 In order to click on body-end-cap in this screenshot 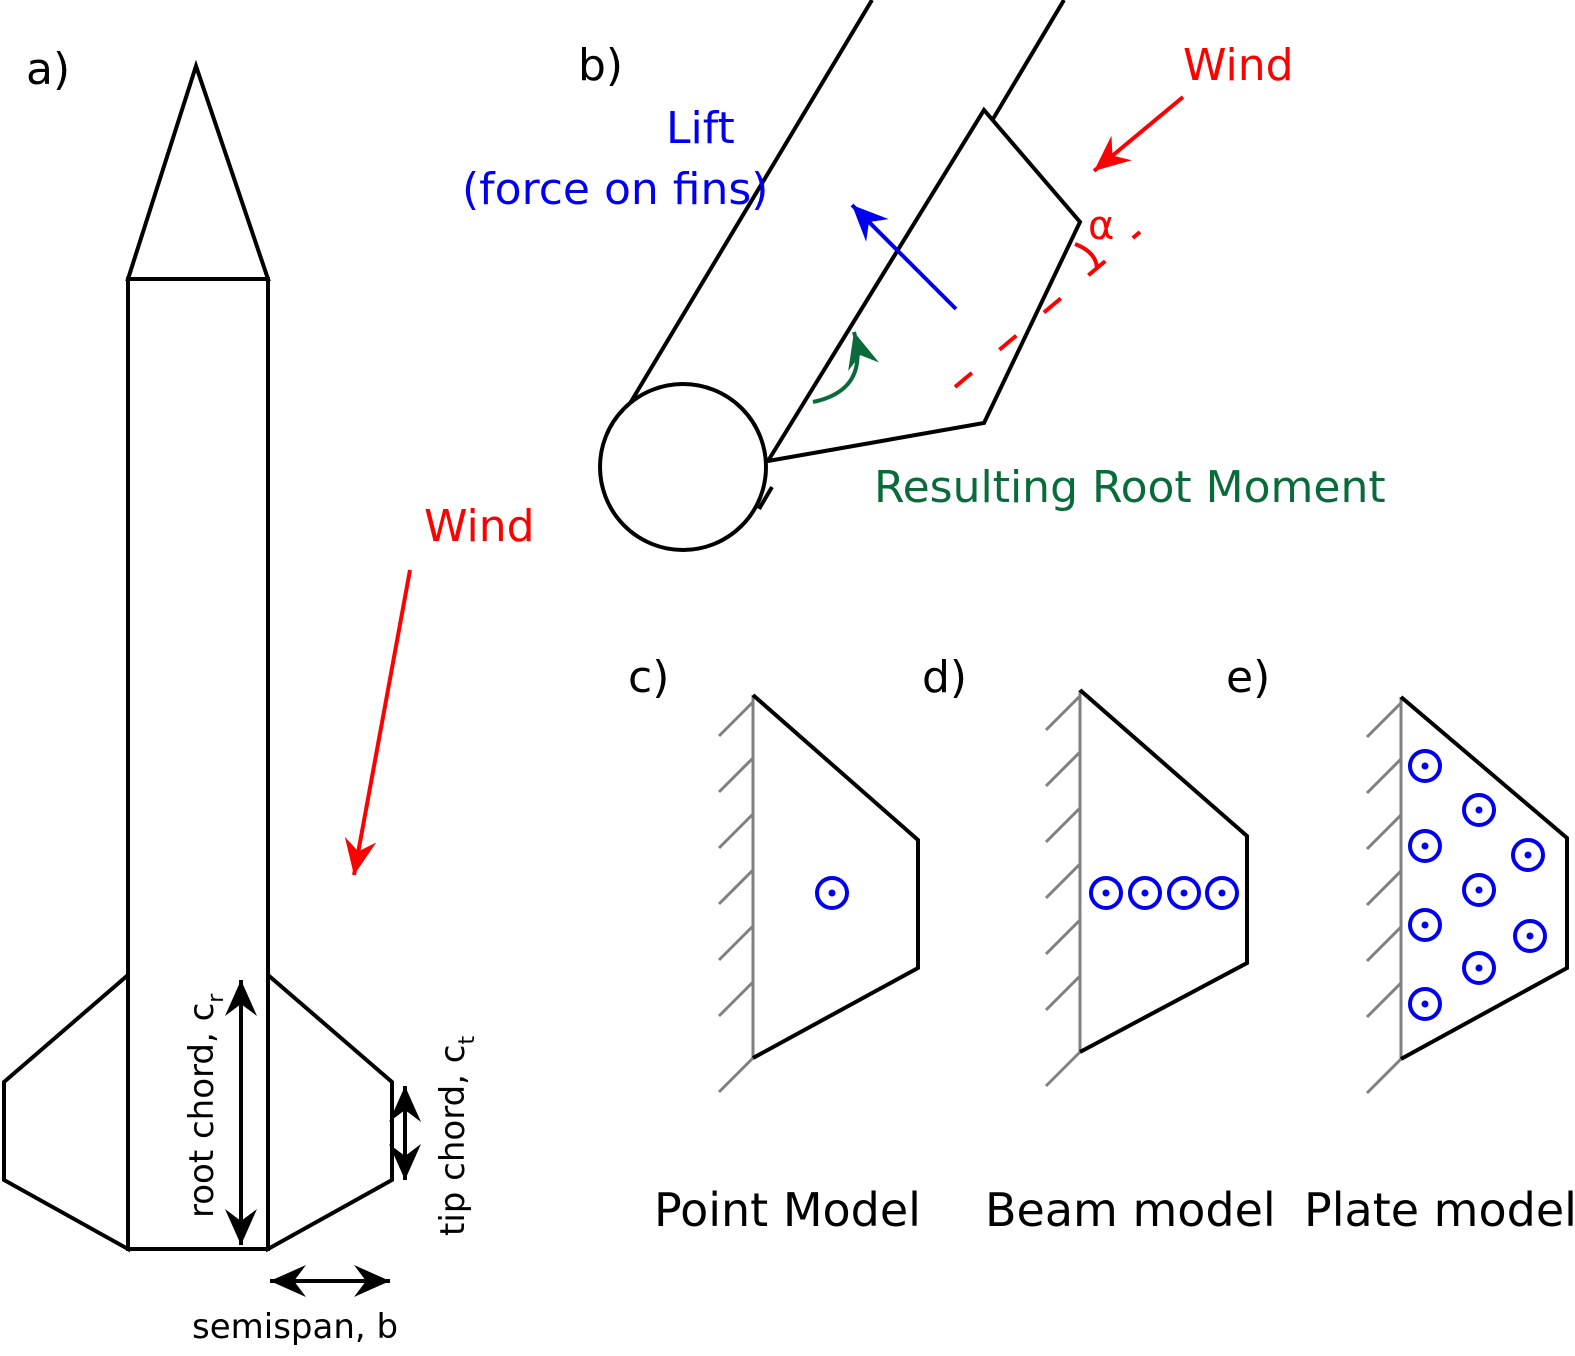, I will do `click(683, 467)`.